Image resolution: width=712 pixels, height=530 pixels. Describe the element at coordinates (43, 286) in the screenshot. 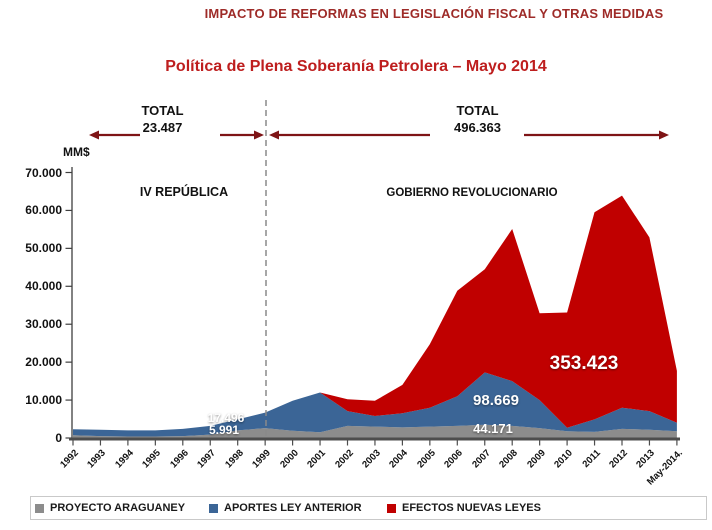

I see `y-tick-label: 40.000` at that location.